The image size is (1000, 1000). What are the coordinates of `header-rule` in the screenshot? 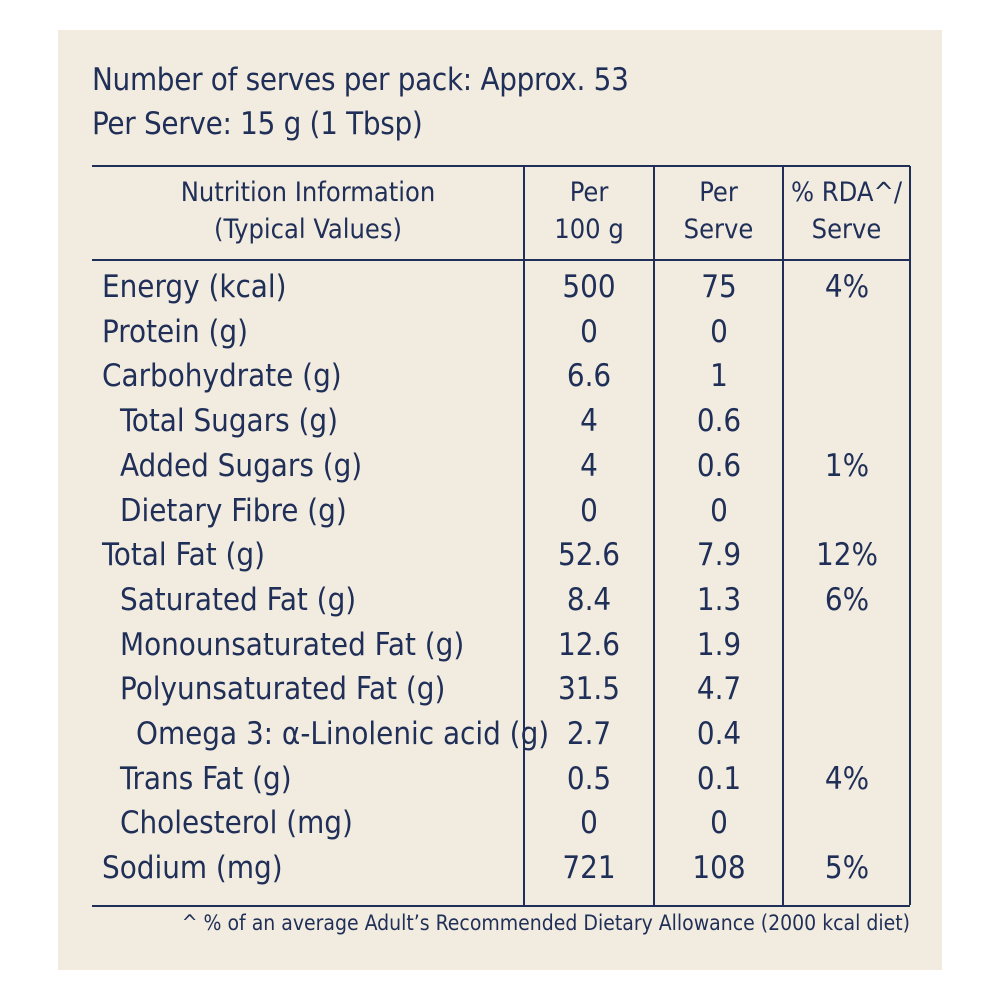 It's located at (501, 260).